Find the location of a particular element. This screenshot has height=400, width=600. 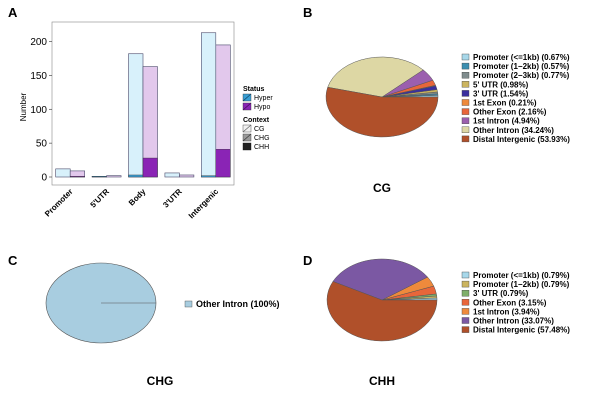

legend-label: Other Exon (2.16%) is located at coordinates (510, 112).